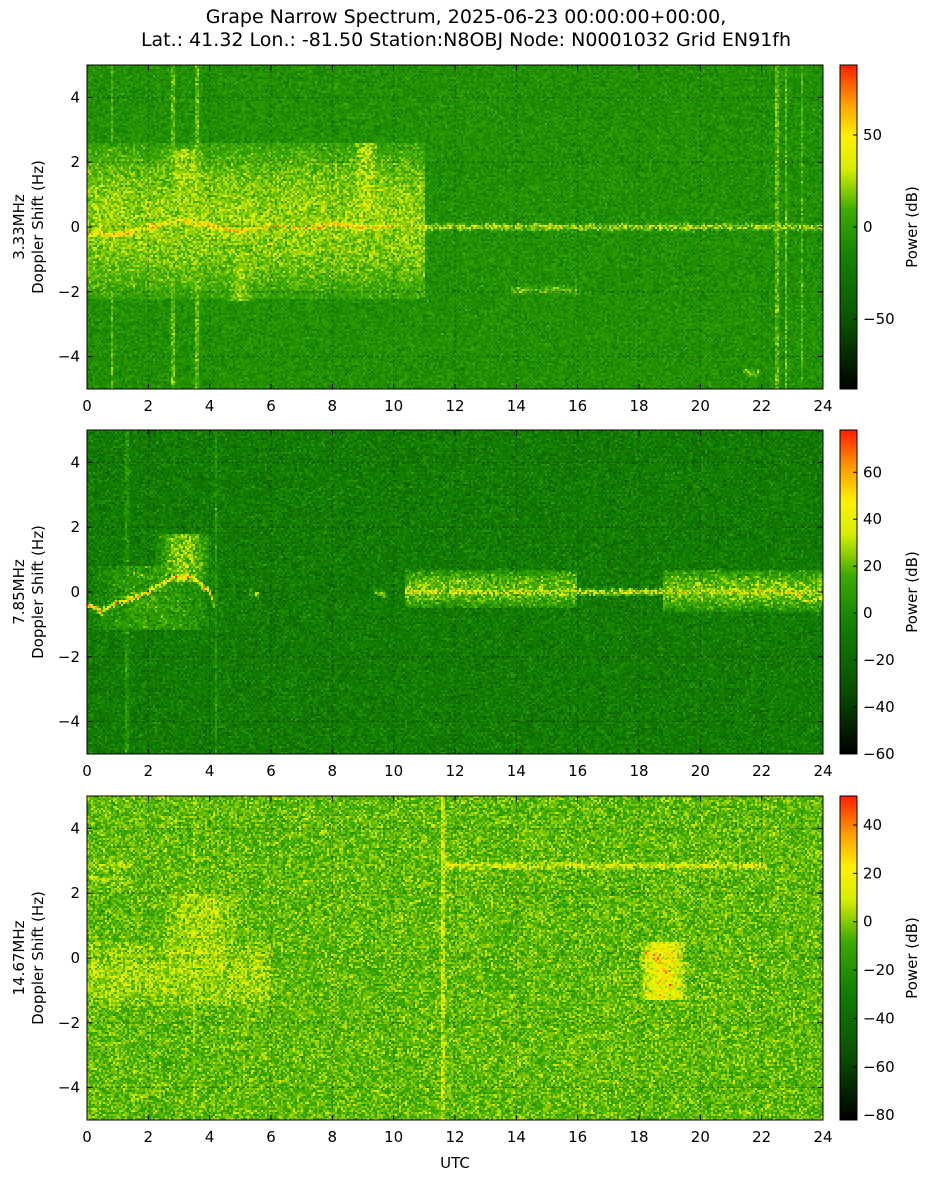 The image size is (932, 1178). What do you see at coordinates (872, 472) in the screenshot?
I see `colorbar-tick-label: 60` at bounding box center [872, 472].